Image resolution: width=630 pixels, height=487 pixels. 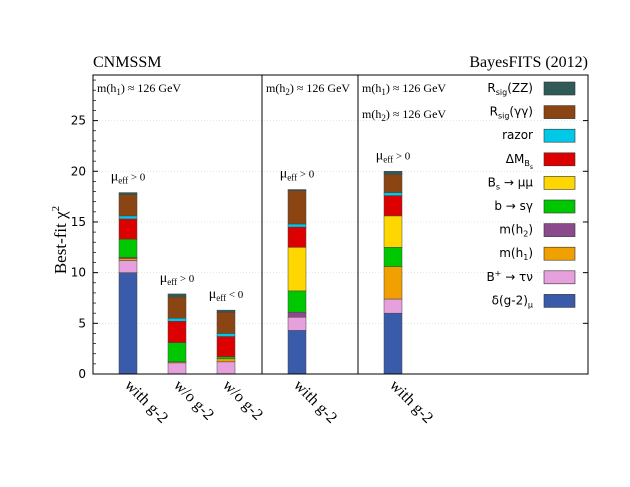 What do you see at coordinates (509, 276) in the screenshot?
I see `legend-label: B+ → τν` at bounding box center [509, 276].